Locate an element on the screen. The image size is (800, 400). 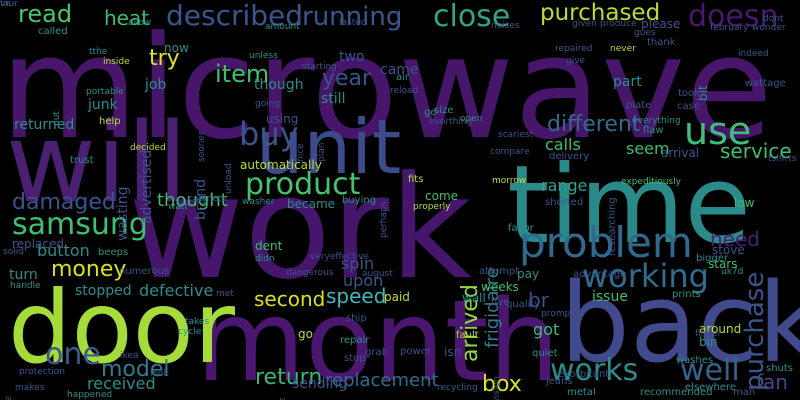
word: two is located at coordinates (352, 57).